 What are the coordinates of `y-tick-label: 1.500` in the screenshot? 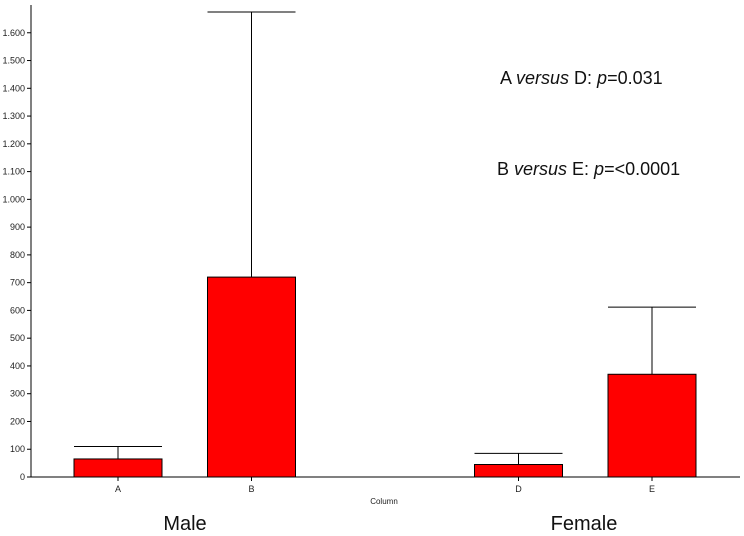 It's located at (13, 61).